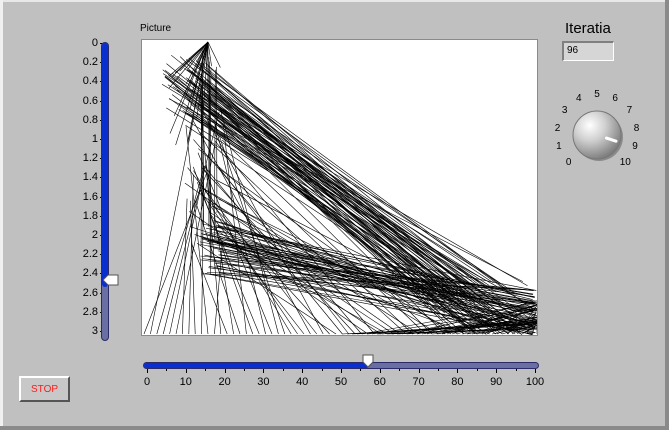 The height and width of the screenshot is (430, 669). What do you see at coordinates (535, 382) in the screenshot?
I see `horizontal-slider-tick-label: 100` at bounding box center [535, 382].